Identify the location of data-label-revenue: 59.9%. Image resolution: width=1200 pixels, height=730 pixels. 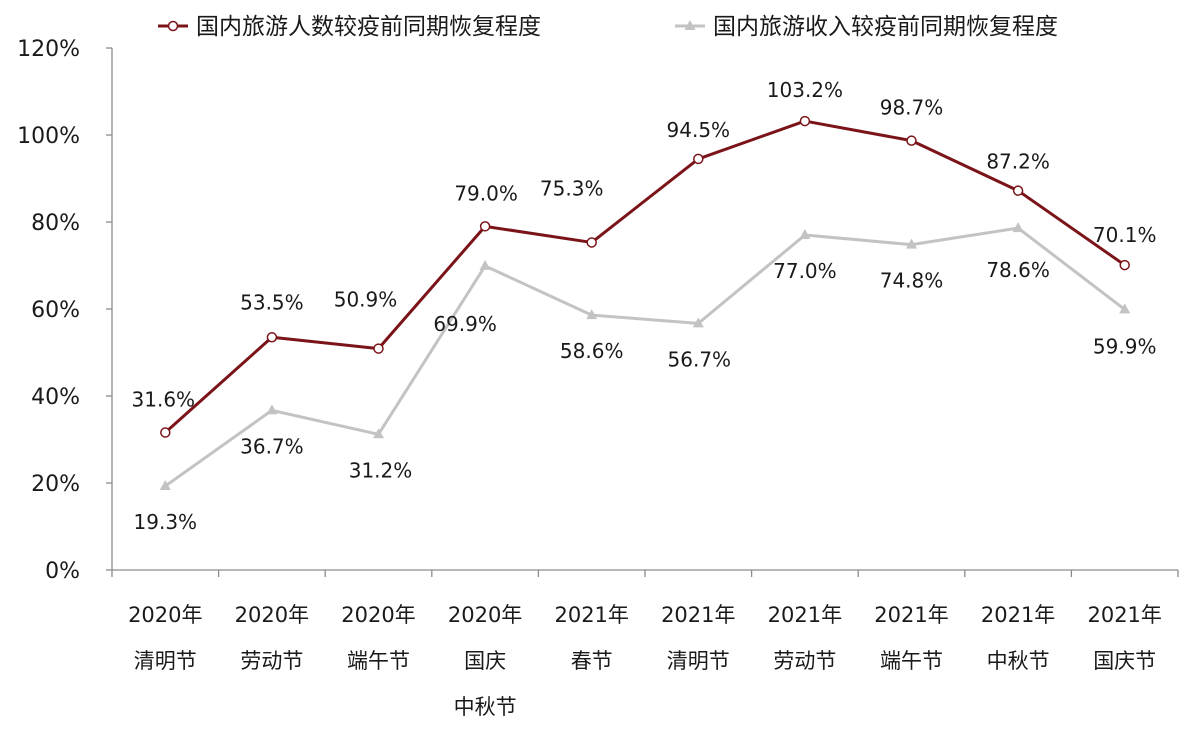
(1125, 346).